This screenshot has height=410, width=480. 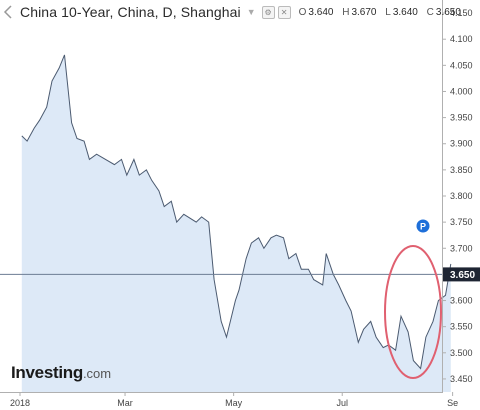 What do you see at coordinates (461, 301) in the screenshot?
I see `y-tick-label: 3.600` at bounding box center [461, 301].